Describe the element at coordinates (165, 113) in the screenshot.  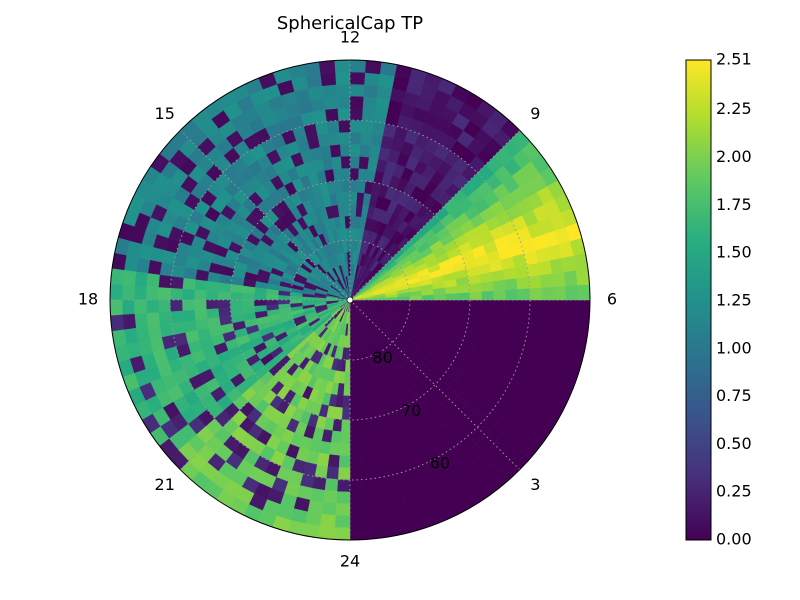
I see `angular-tick-label: 15` at that location.